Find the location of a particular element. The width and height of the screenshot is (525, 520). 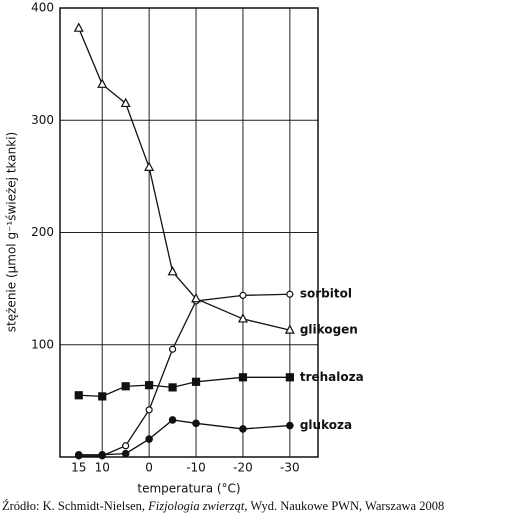

x-tick-label: 0 is located at coordinates (149, 468).